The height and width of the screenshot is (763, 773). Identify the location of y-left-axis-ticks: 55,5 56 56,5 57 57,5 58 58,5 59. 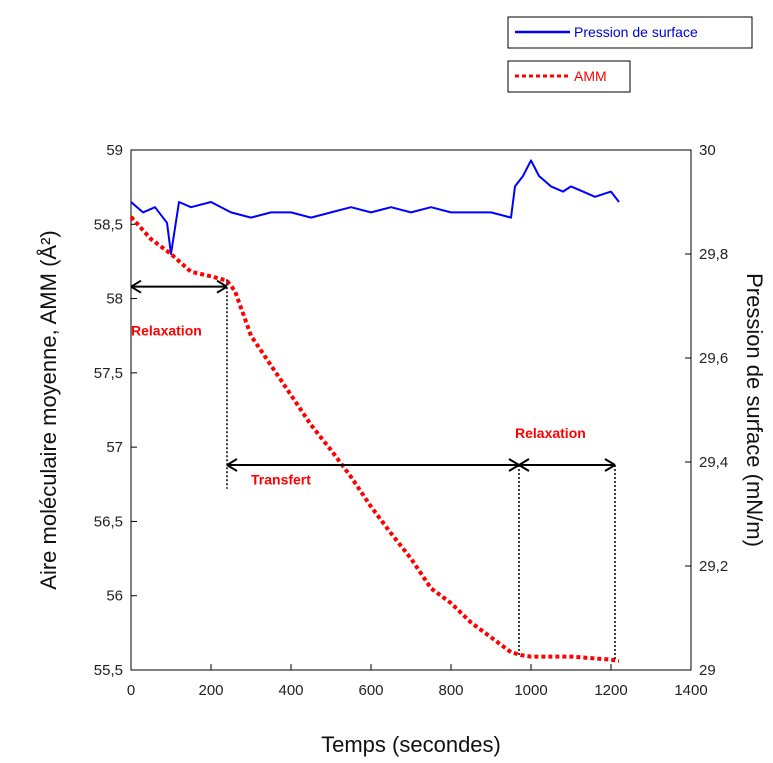
(115, 410).